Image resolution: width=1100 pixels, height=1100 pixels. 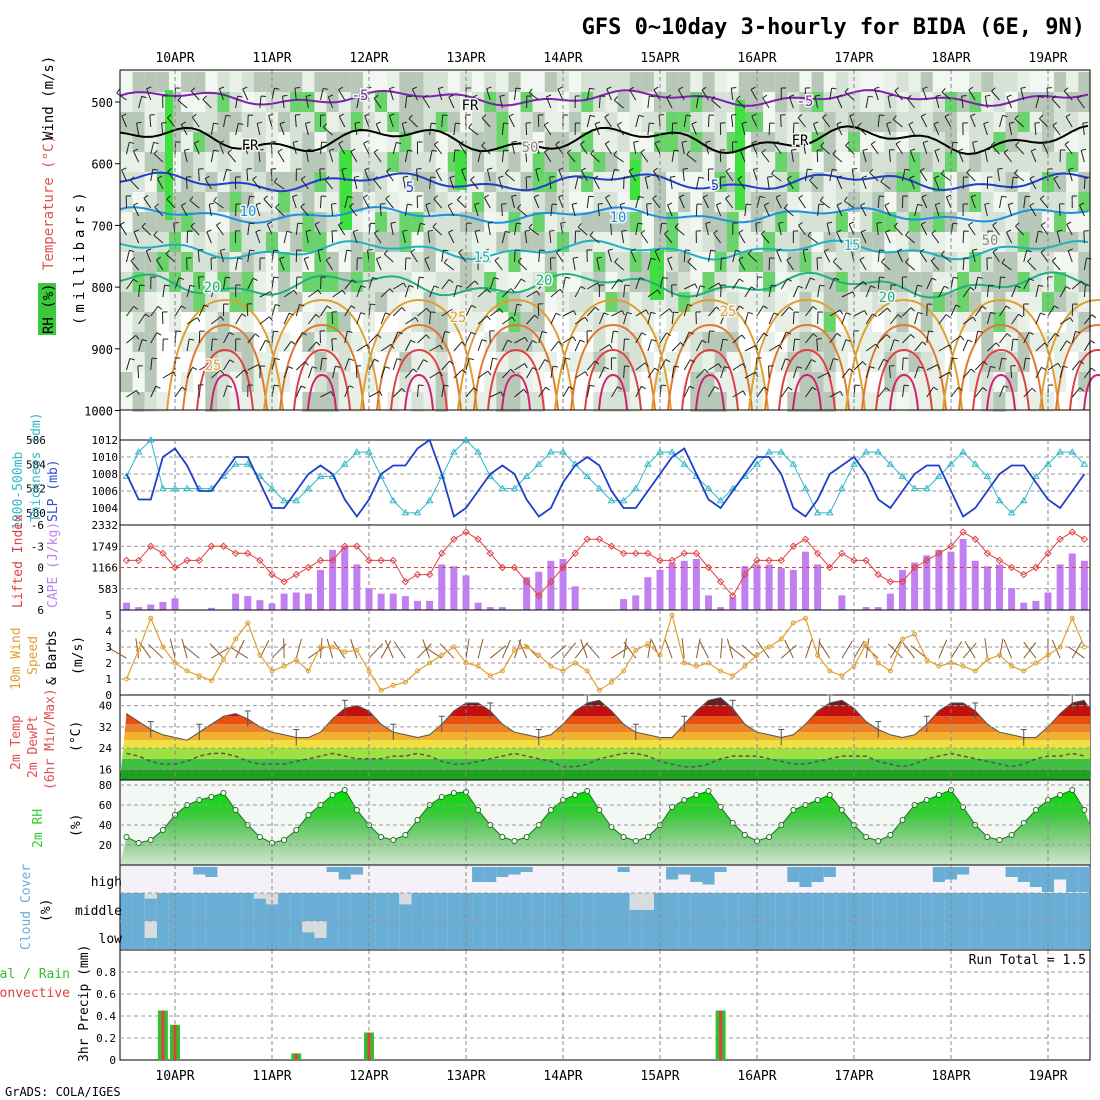 What do you see at coordinates (887, 298) in the screenshot?
I see `contour-label: 20` at bounding box center [887, 298].